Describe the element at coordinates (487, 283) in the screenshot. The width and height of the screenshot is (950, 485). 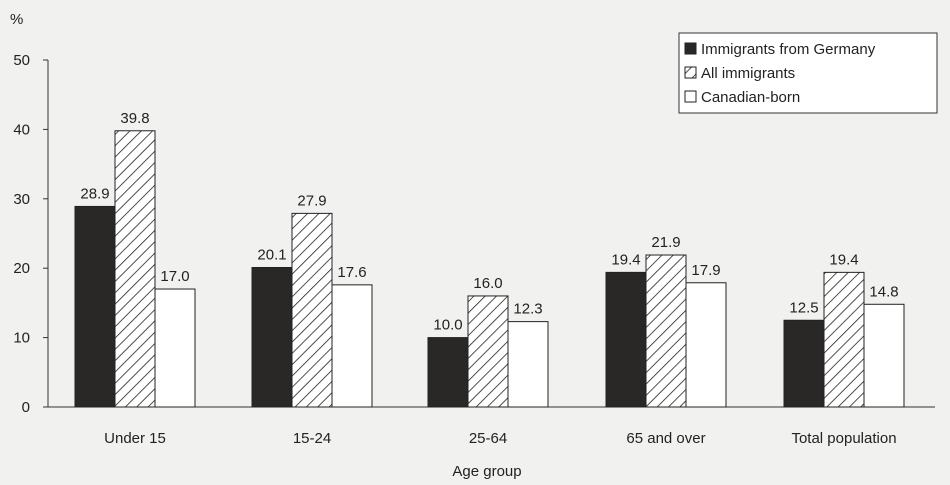
I see `bar-value-label: 16.0` at that location.